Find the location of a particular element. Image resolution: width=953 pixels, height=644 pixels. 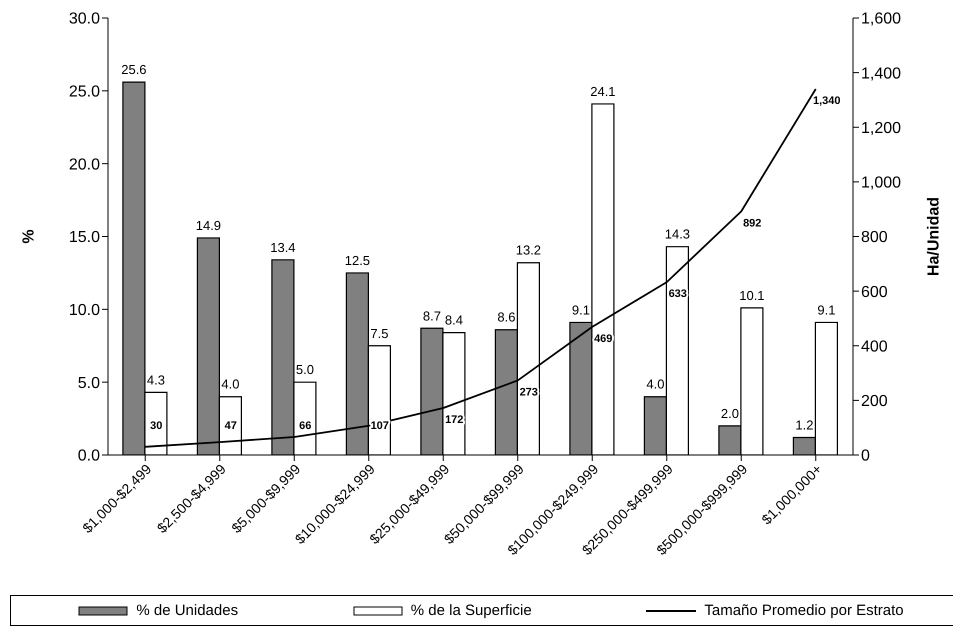

y2-tick-label: 0 is located at coordinates (865, 456).